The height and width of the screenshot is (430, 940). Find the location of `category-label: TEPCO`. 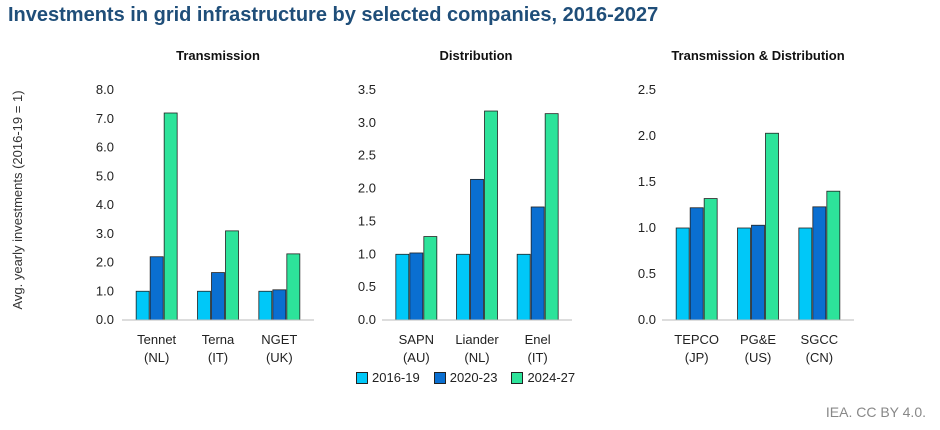

category-label: TEPCO is located at coordinates (696, 339).